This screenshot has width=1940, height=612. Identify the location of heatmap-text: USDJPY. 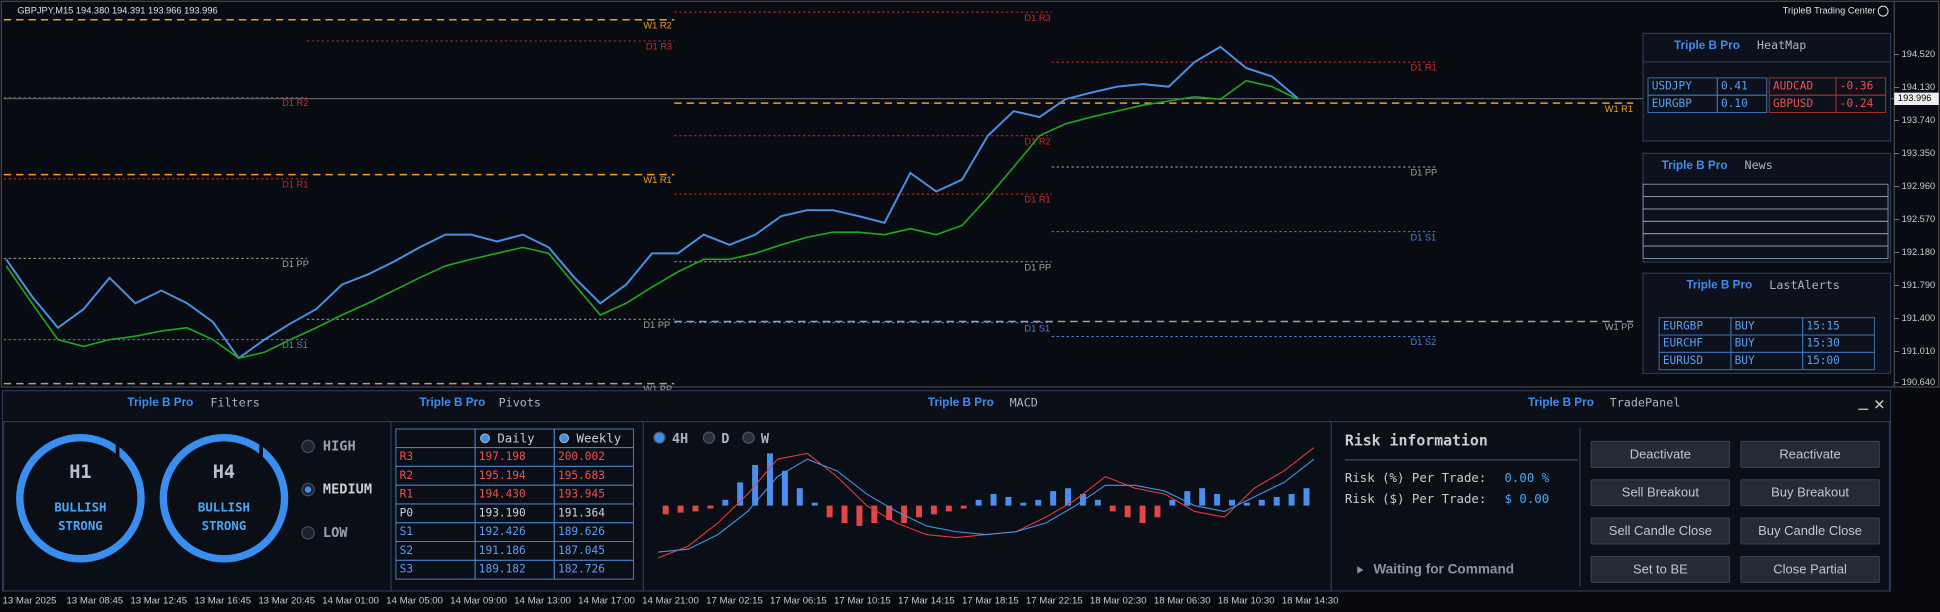
(1672, 86).